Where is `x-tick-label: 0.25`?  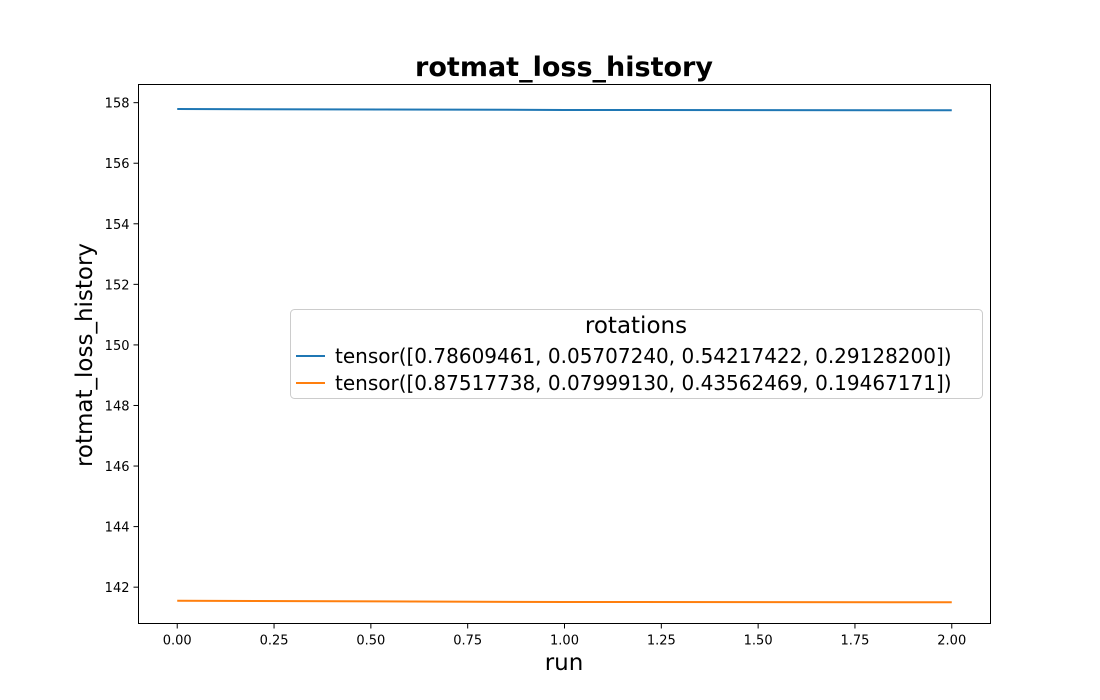
x-tick-label: 0.25 is located at coordinates (274, 641).